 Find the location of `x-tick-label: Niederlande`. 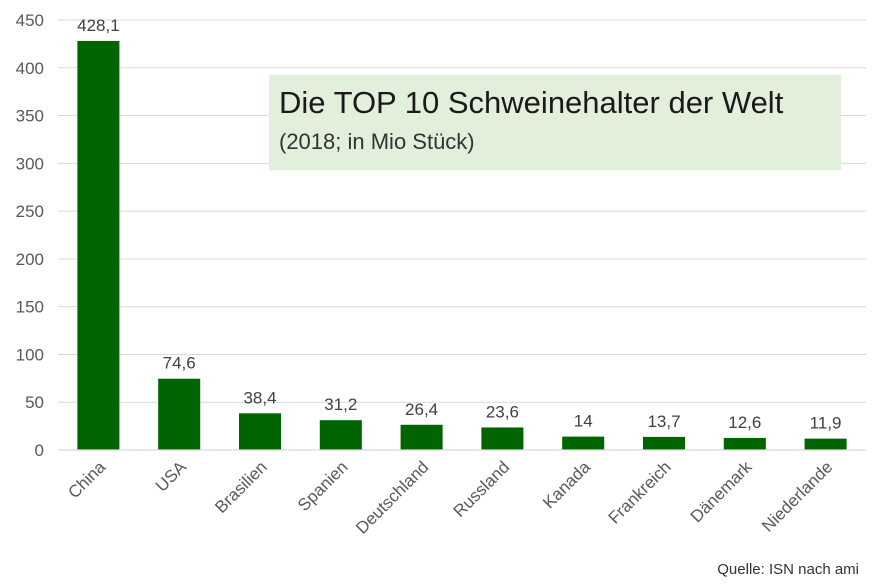

x-tick-label: Niederlande is located at coordinates (797, 496).